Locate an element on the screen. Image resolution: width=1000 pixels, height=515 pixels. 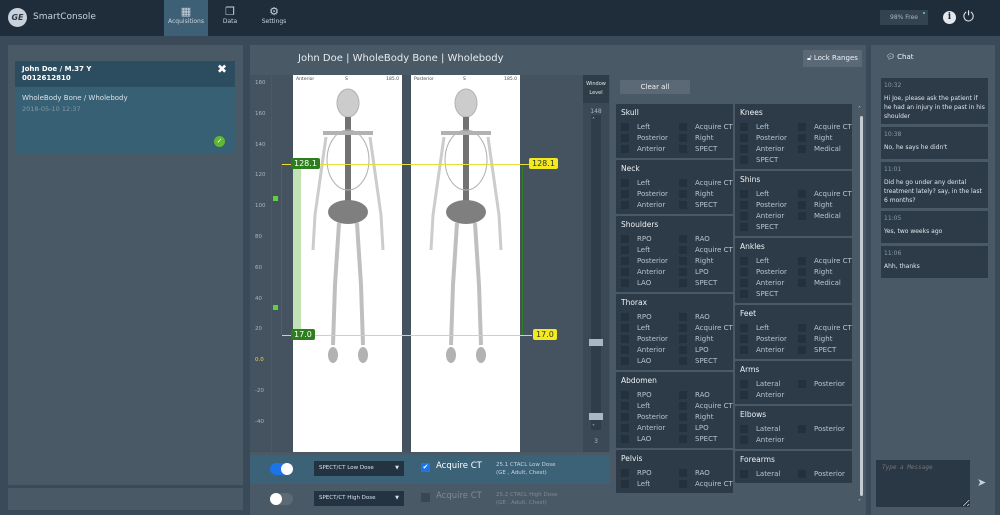
chevron-up-icon: ˄ is located at coordinates (859, 109).